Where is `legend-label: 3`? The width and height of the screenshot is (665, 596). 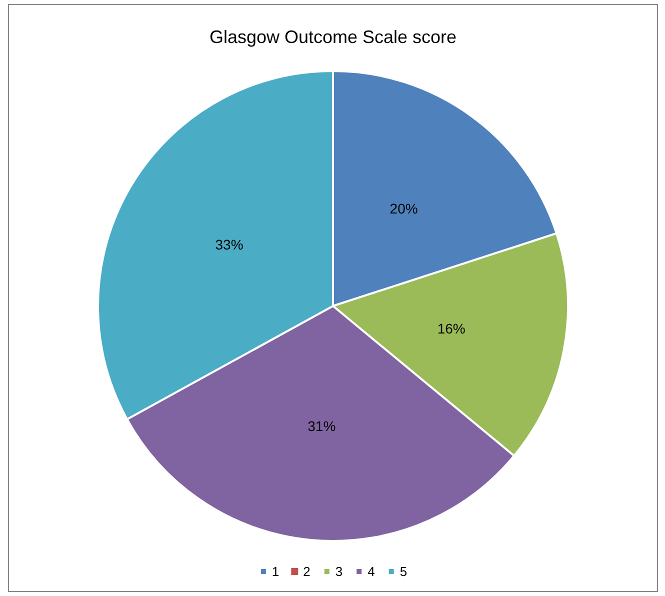
legend-label: 3 is located at coordinates (339, 571).